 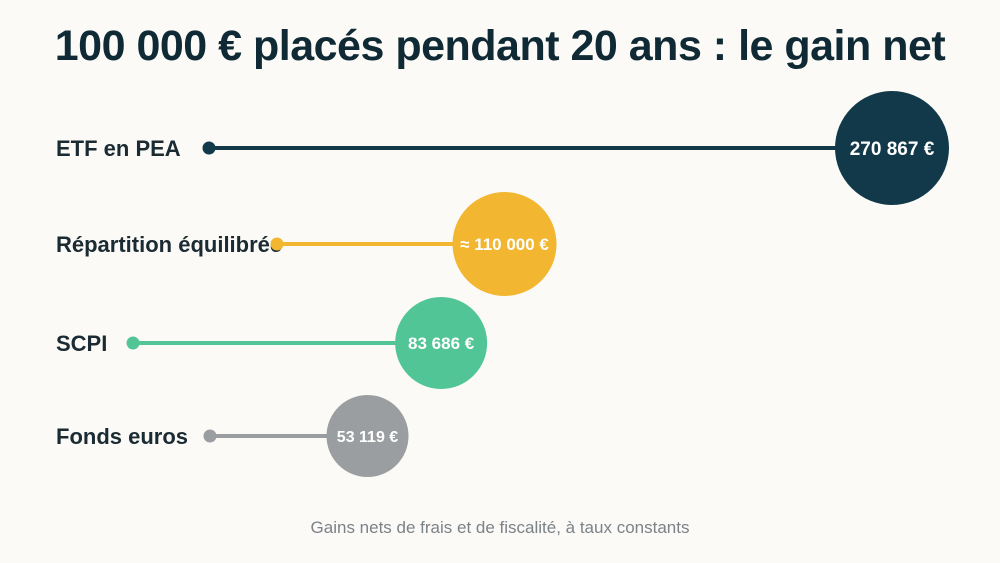 What do you see at coordinates (169, 244) in the screenshot?
I see `category-label: Répartition équilibrée` at bounding box center [169, 244].